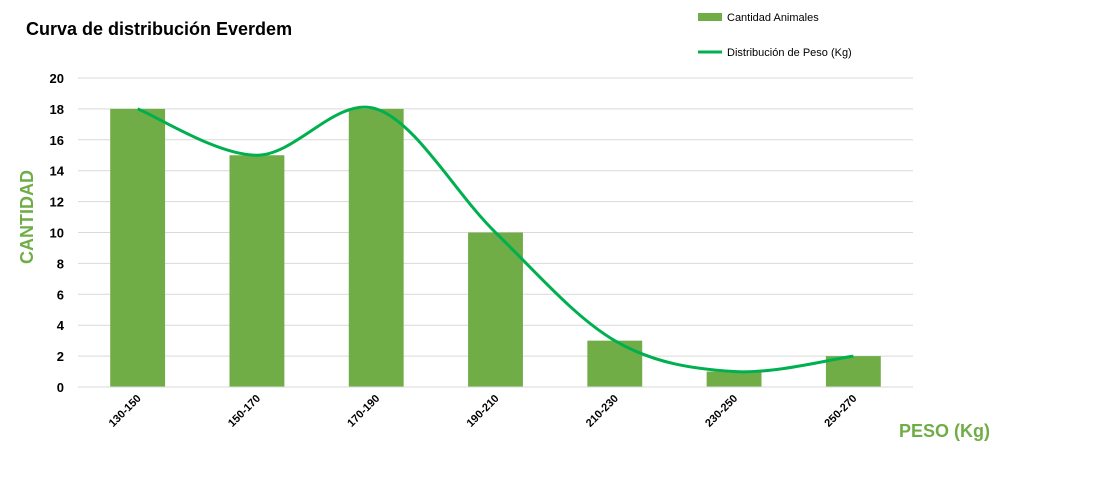 The width and height of the screenshot is (1098, 479). I want to click on x-axis-label: PESO (Kg), so click(944, 431).